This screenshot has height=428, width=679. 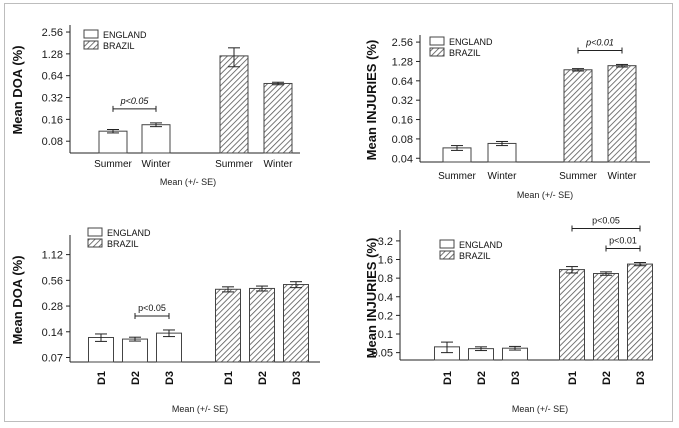 I want to click on panel-top-right-legend-swatch-brazil, so click(x=437, y=52).